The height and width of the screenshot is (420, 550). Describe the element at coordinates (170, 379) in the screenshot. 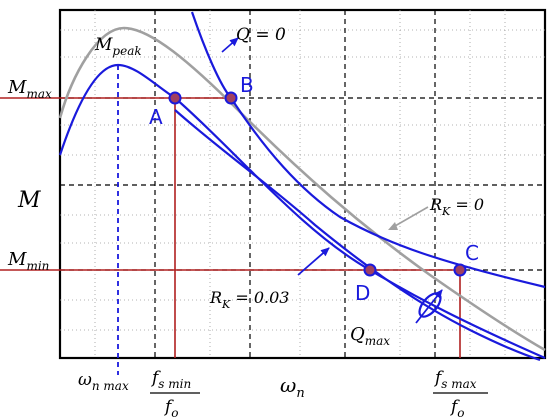

I see `fs-min-numerator: fs min` at that location.